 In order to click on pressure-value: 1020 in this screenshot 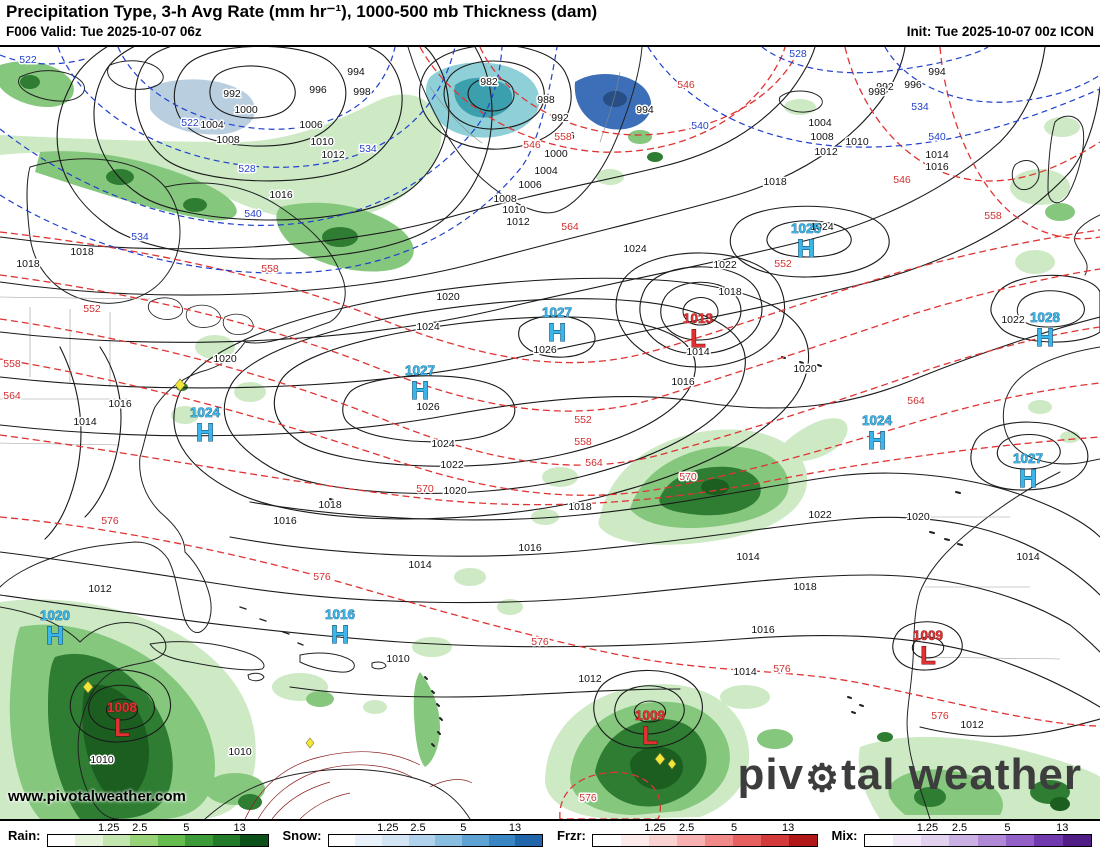, I will do `click(55, 615)`.